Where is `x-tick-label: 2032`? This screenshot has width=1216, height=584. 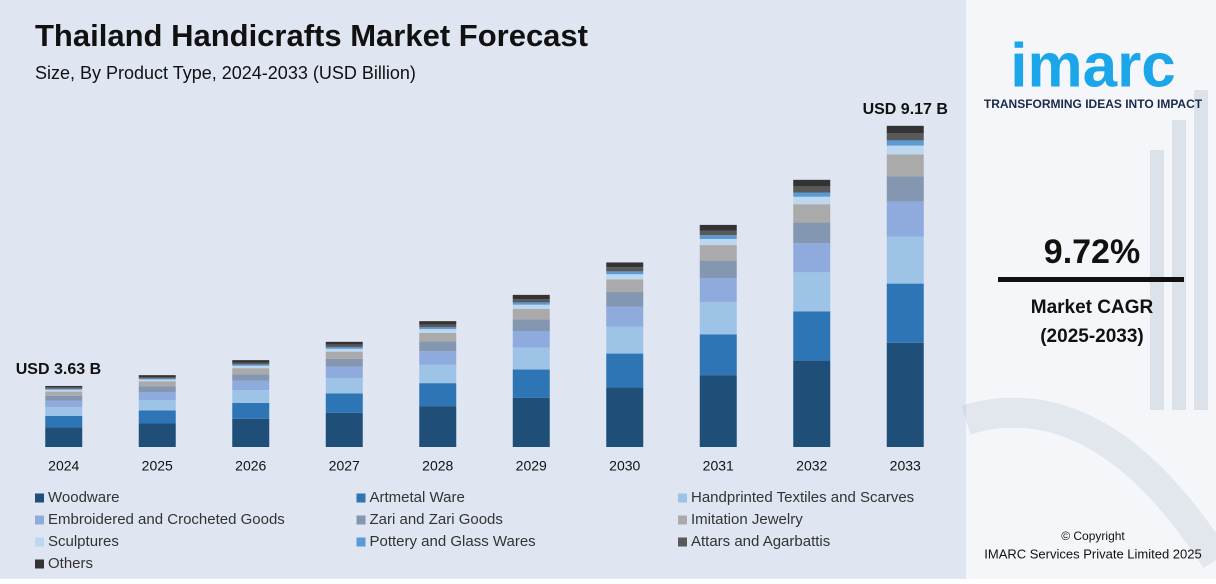 x-tick-label: 2032 is located at coordinates (811, 466).